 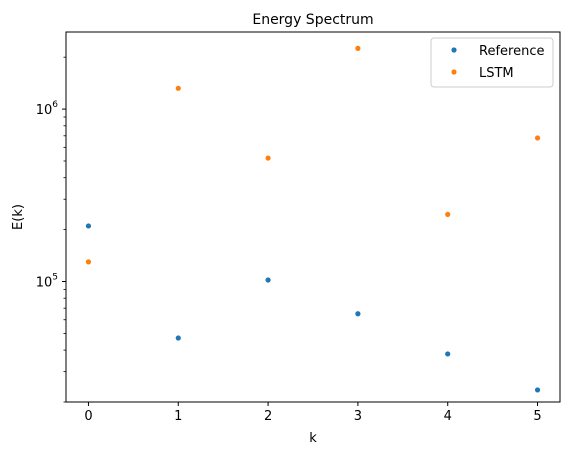 I want to click on legend-marker-reference, so click(x=454, y=50).